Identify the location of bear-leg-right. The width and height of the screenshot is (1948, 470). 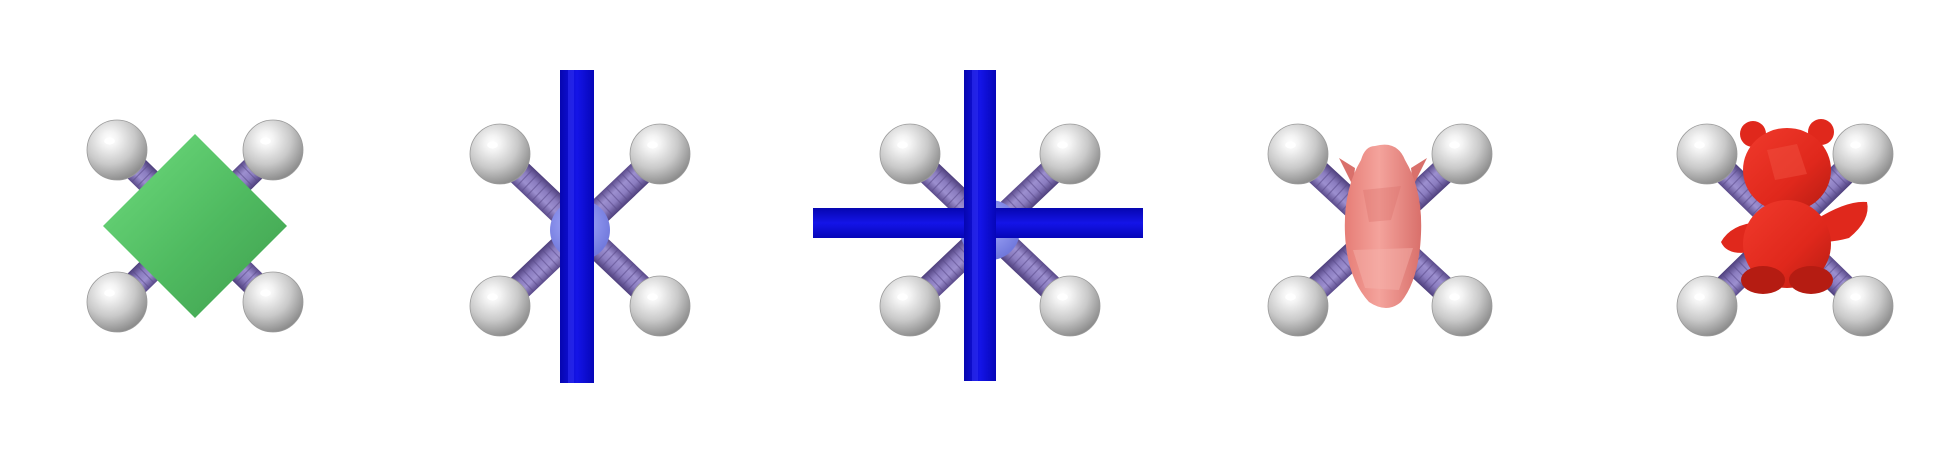
(1811, 280).